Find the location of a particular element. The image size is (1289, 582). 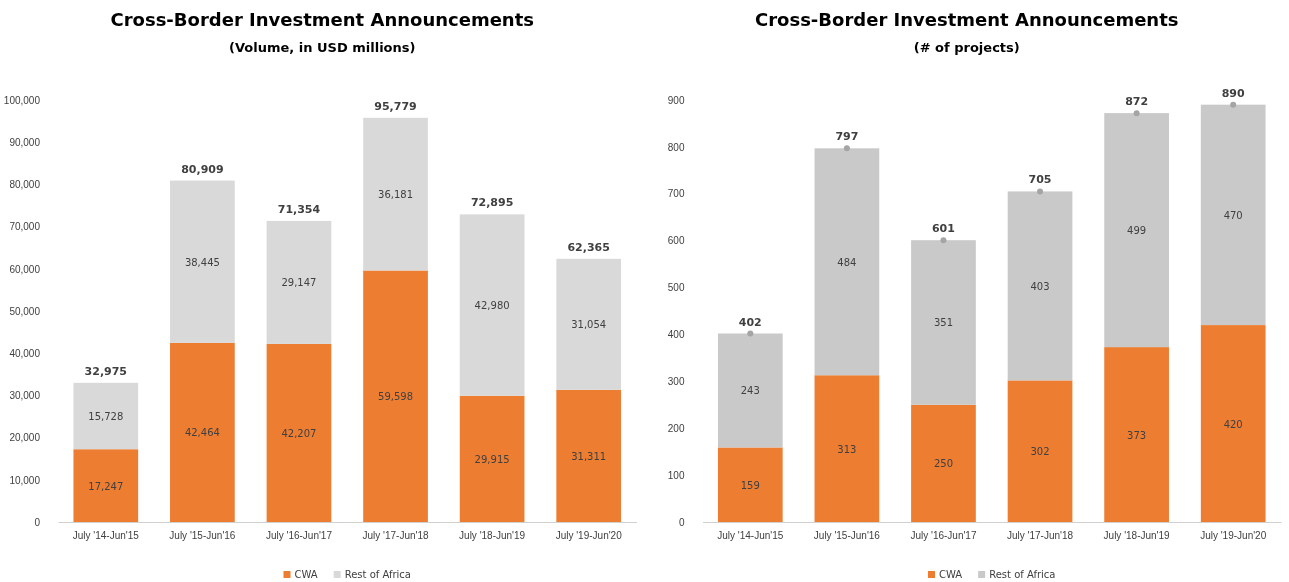

total-label: 32,975 is located at coordinates (106, 371).